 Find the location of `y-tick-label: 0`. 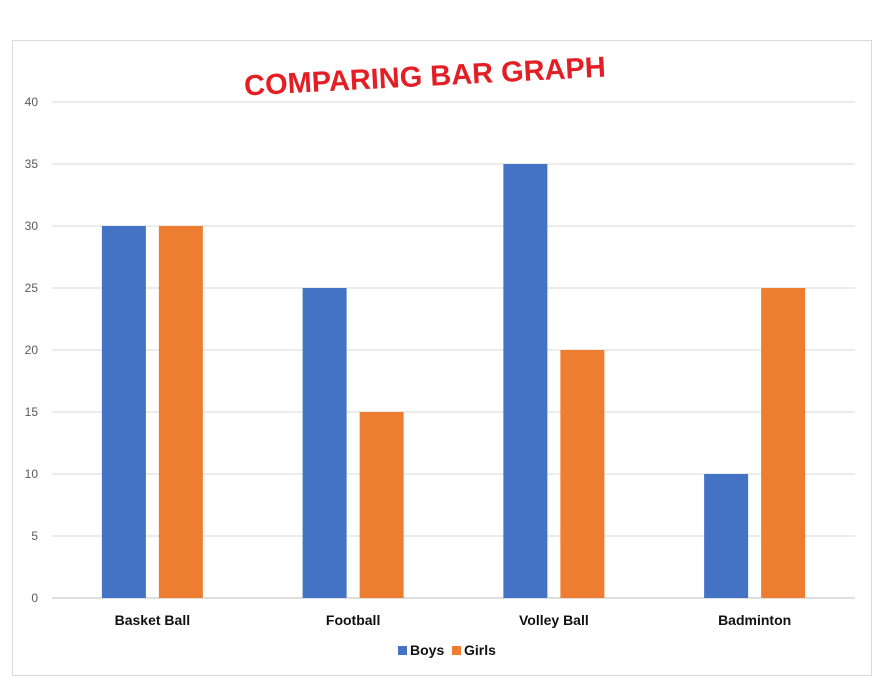

y-tick-label: 0 is located at coordinates (34, 598).